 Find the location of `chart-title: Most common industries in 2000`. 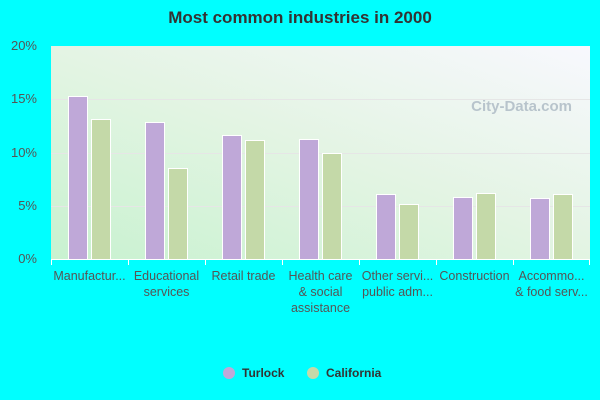

chart-title: Most common industries in 2000 is located at coordinates (300, 17).